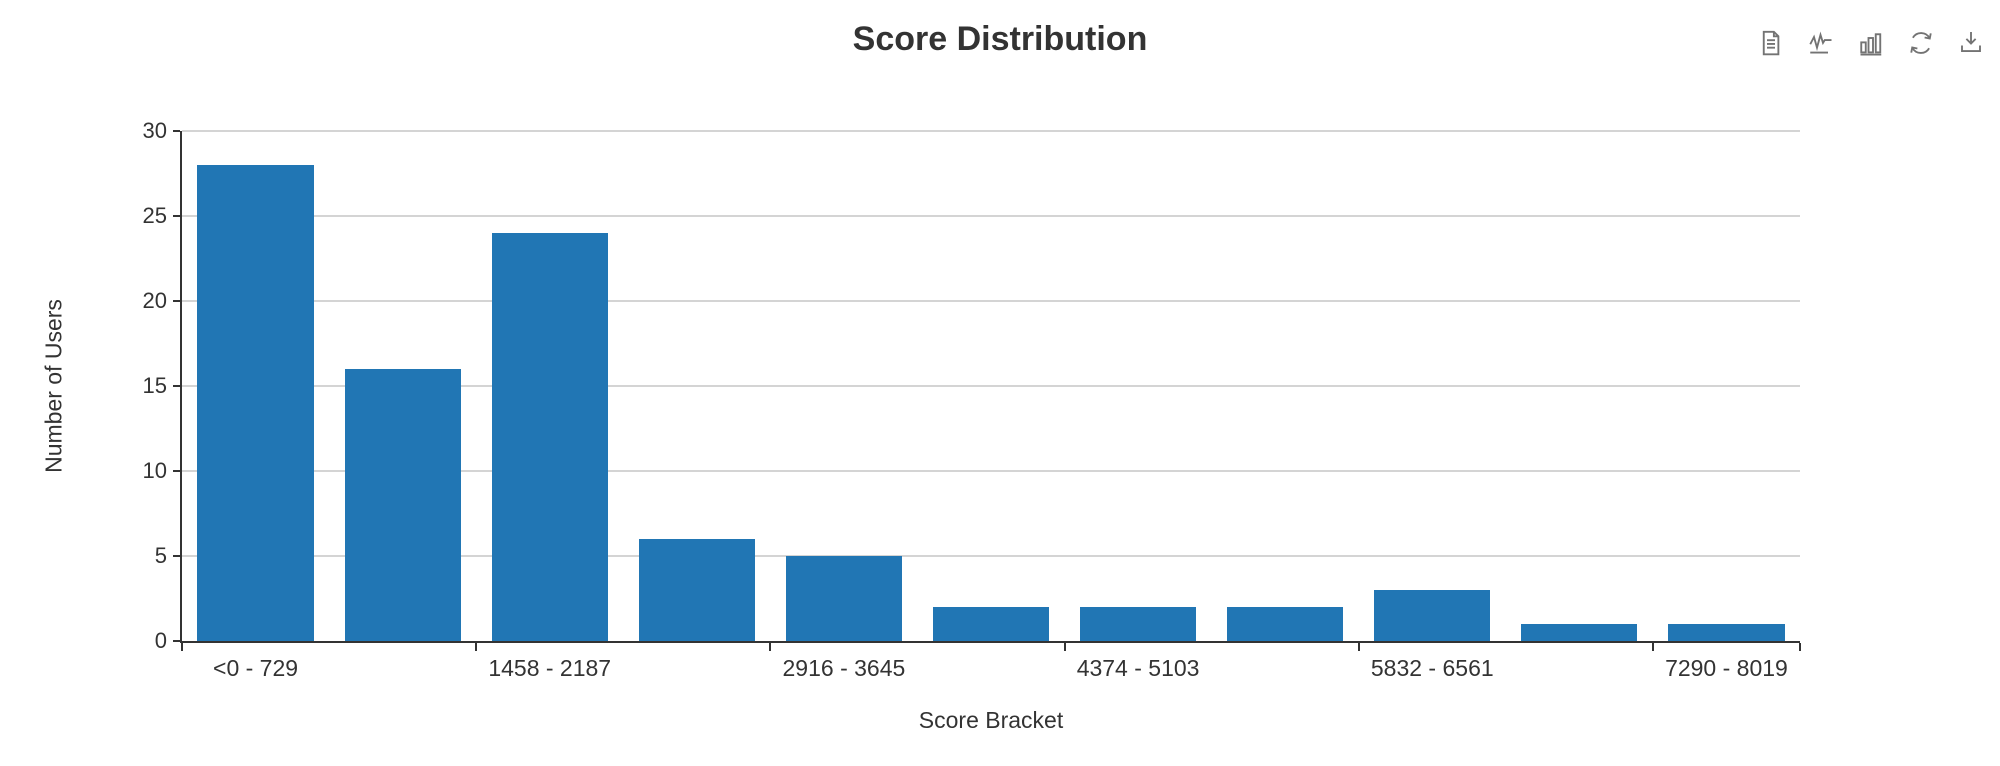 The image size is (2000, 766). I want to click on switch-to-line-button, so click(1821, 43).